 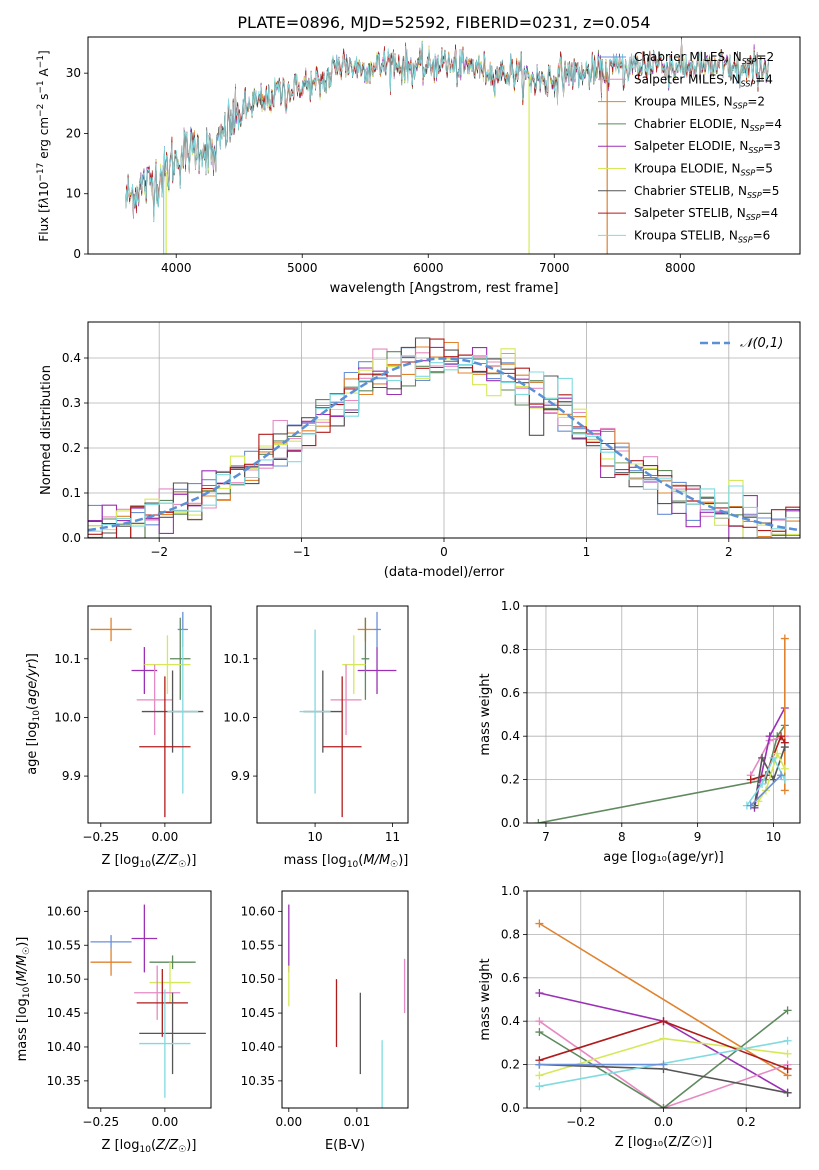 What do you see at coordinates (510, 606) in the screenshot?
I see `y-tick-label: 1.0` at bounding box center [510, 606].